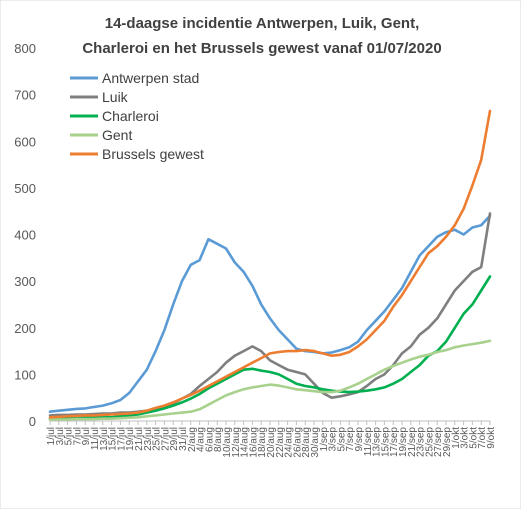 This screenshot has width=521, height=514. What do you see at coordinates (113, 439) in the screenshot?
I see `x-tick-label: 15/jul` at bounding box center [113, 439].